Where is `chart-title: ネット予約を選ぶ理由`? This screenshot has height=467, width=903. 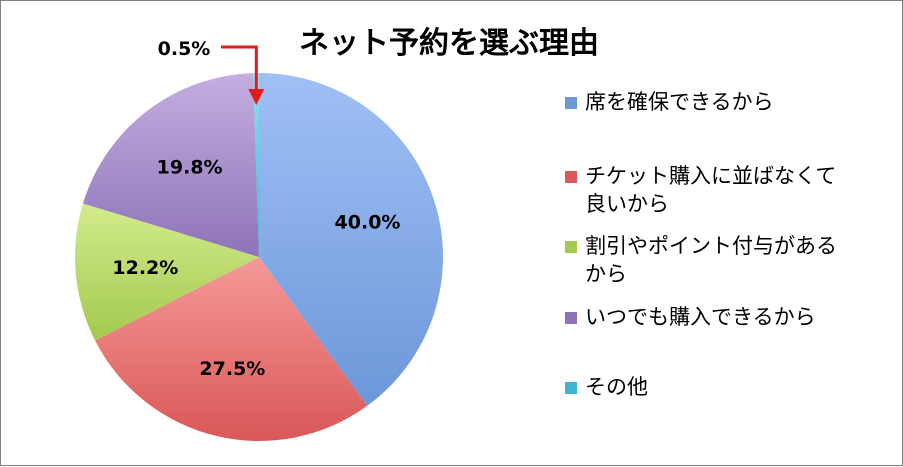
chart-title: ネット予約を選ぶ理由 is located at coordinates (449, 43).